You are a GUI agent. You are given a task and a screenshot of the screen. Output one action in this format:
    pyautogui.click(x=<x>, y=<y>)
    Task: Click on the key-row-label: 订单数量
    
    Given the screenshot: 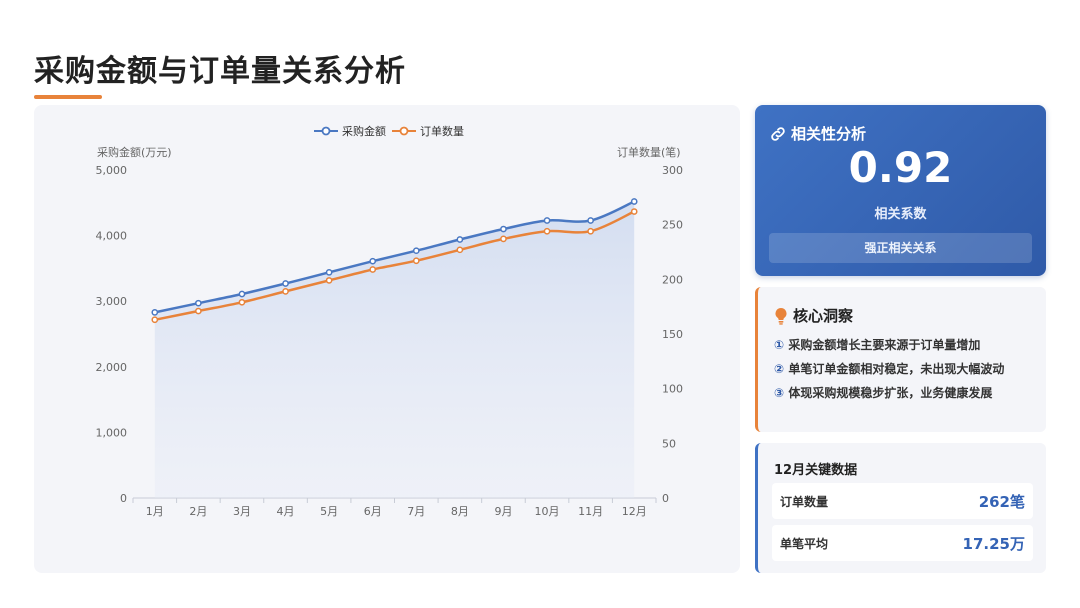 What is the action you would take?
    pyautogui.click(x=804, y=501)
    